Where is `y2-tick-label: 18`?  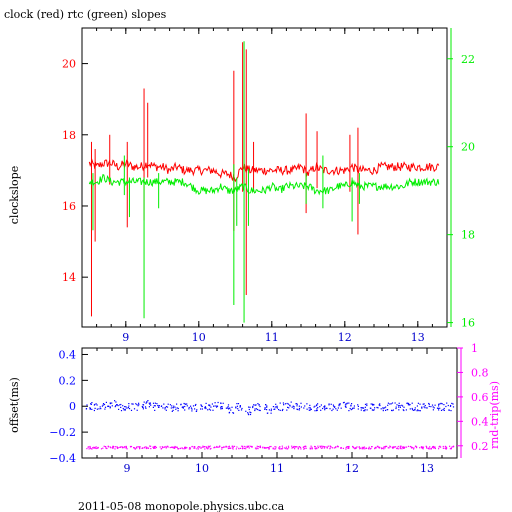 y2-tick-label: 18 is located at coordinates (468, 235).